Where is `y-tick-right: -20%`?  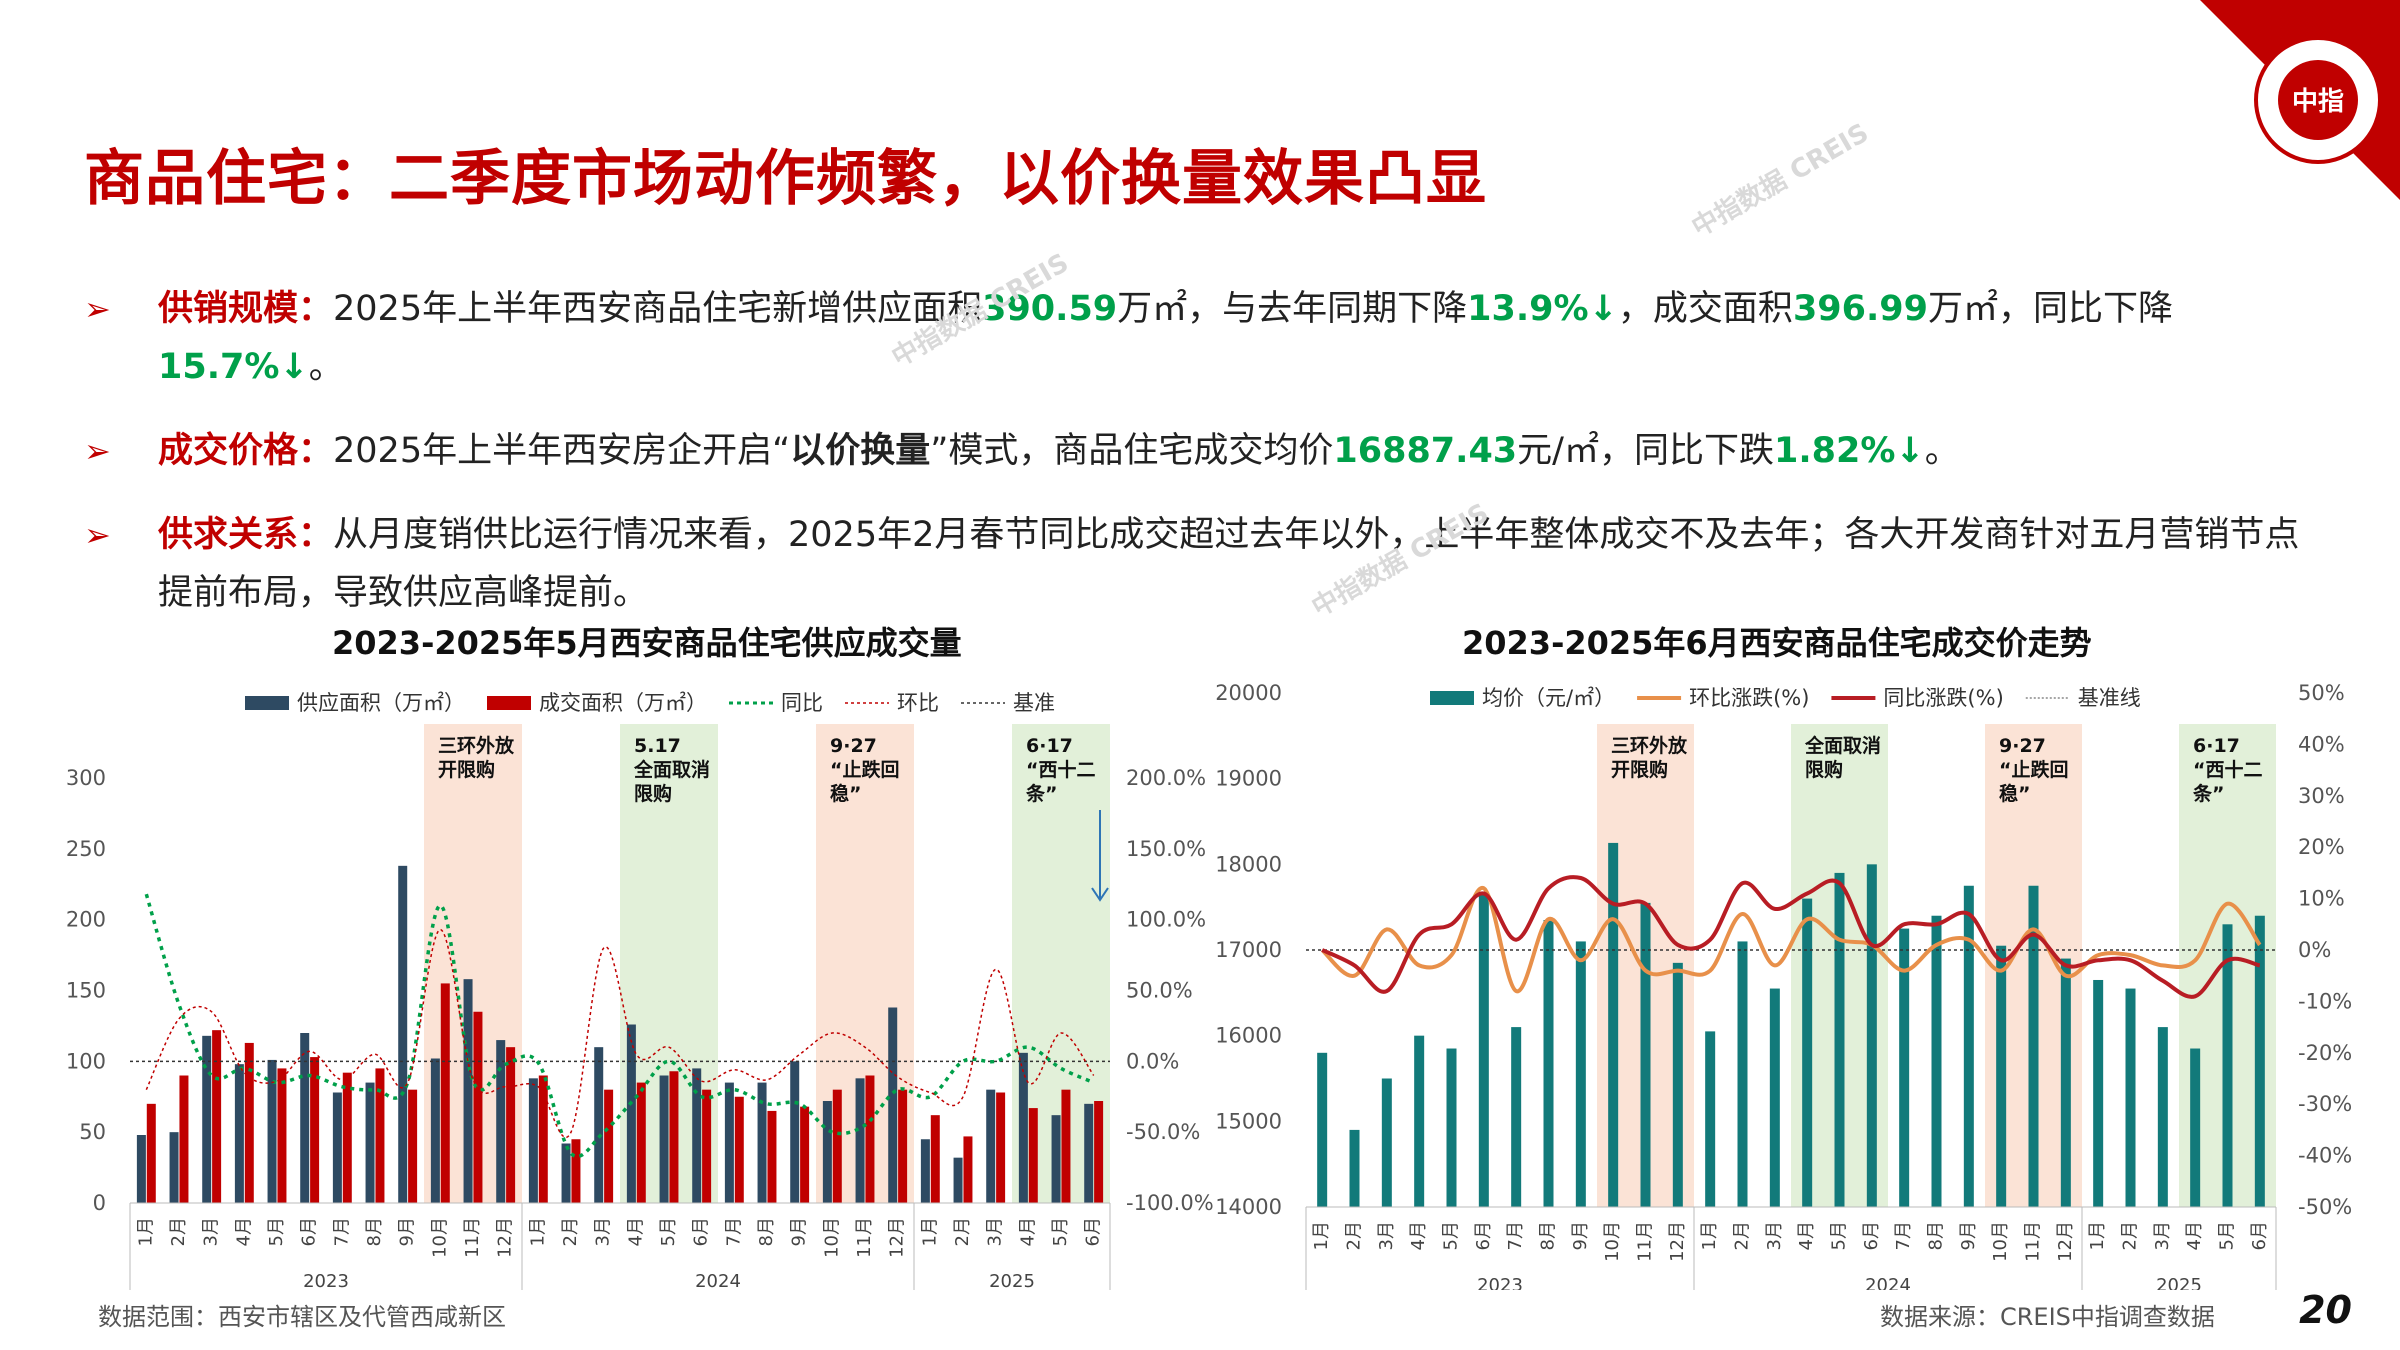 y-tick-right: -20% is located at coordinates (2325, 1053).